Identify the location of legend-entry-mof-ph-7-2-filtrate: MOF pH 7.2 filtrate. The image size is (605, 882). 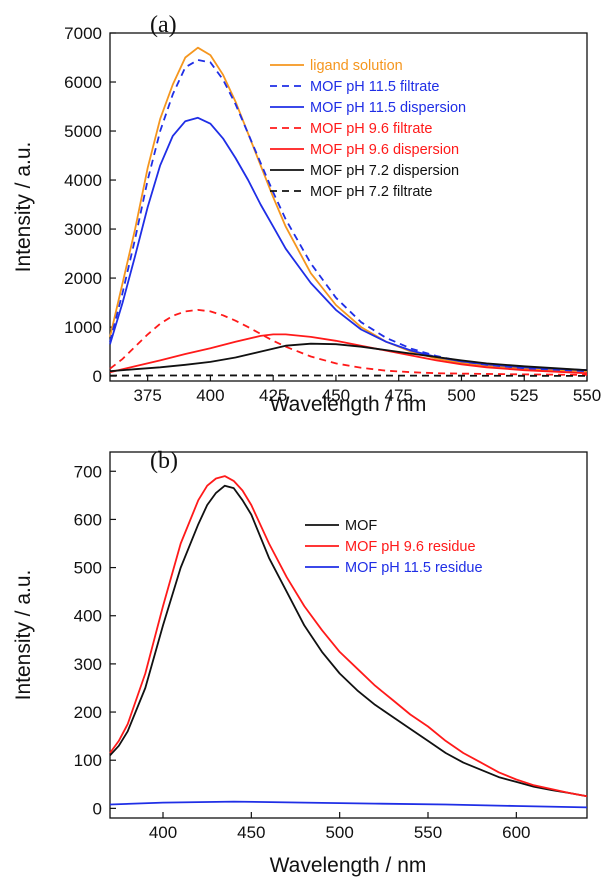
(371, 192).